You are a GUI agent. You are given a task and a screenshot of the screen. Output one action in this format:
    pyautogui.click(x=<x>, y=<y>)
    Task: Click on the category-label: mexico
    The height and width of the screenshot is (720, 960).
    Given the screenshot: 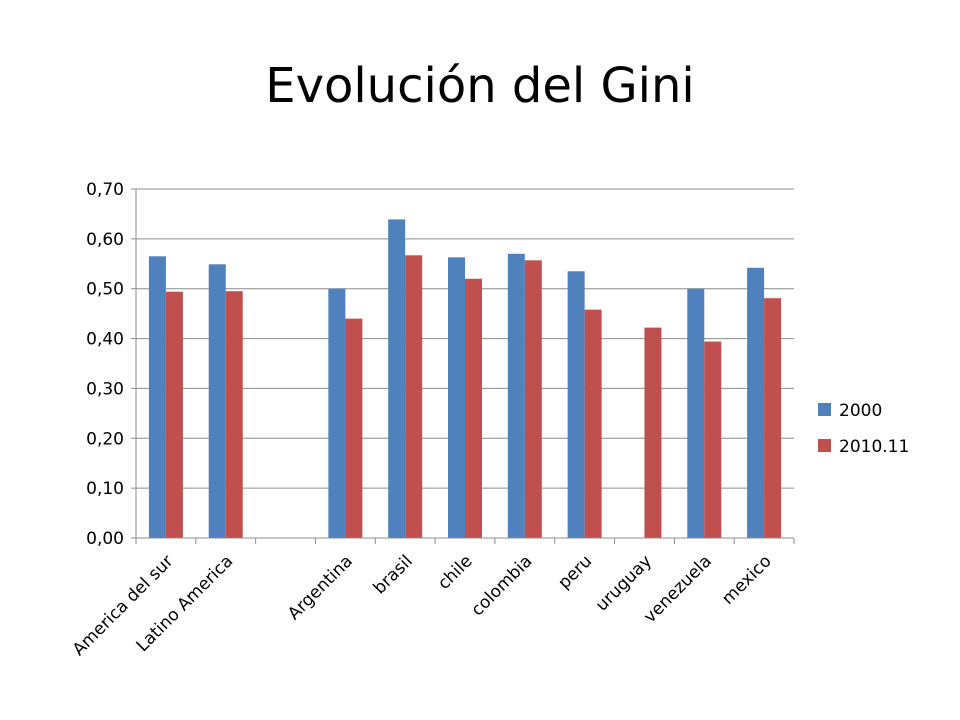 What is the action you would take?
    pyautogui.click(x=746, y=579)
    